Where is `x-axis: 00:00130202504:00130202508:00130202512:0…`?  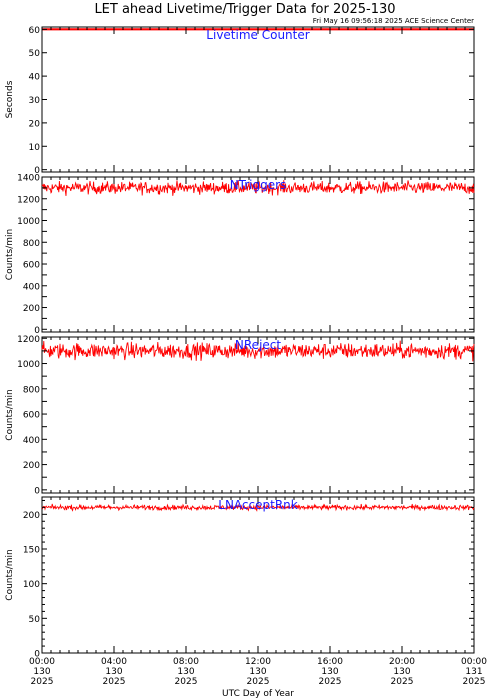 x-axis: 00:00130202504:00130202508:00130202512:0… is located at coordinates (258, 672).